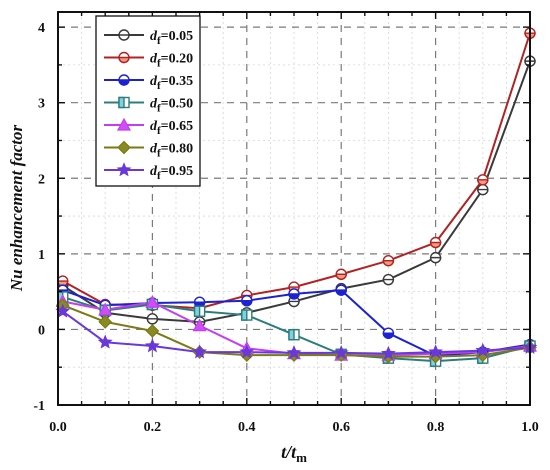 This screenshot has width=550, height=470. Describe the element at coordinates (148, 83) in the screenshot. I see `legend-item: df=0.35` at that location.